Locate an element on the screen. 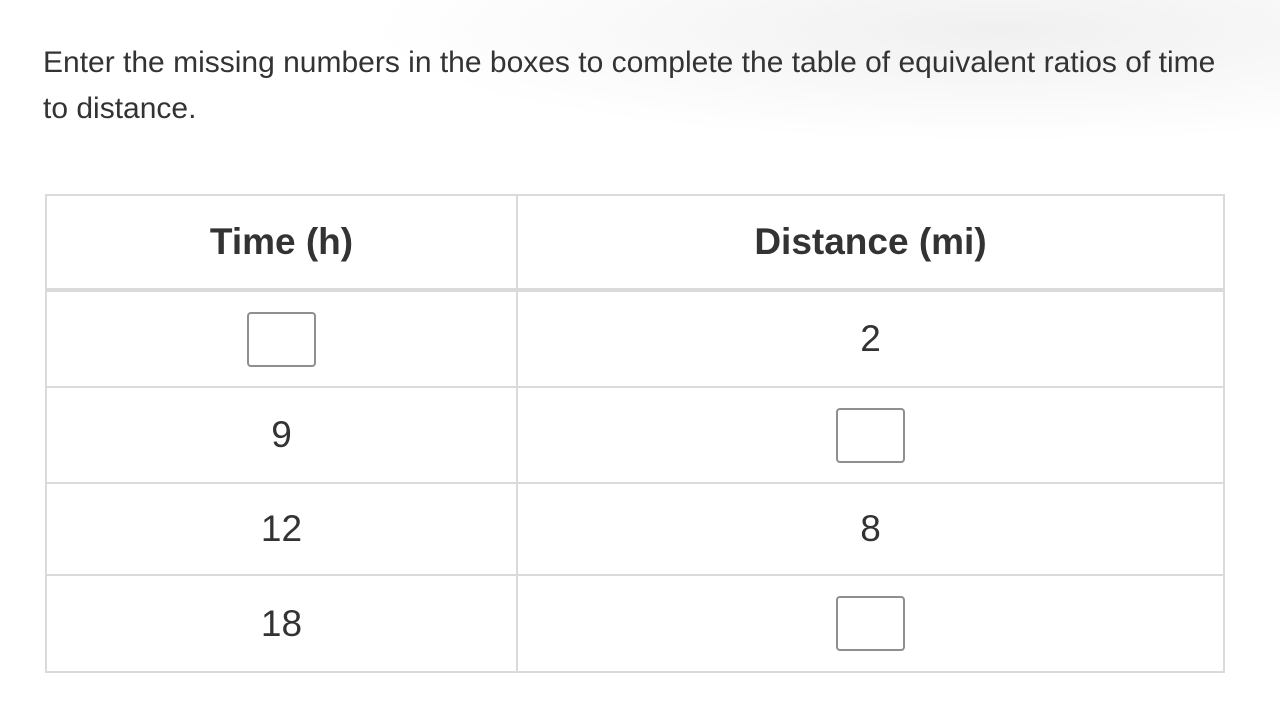  table-row: 2 is located at coordinates (635, 338).